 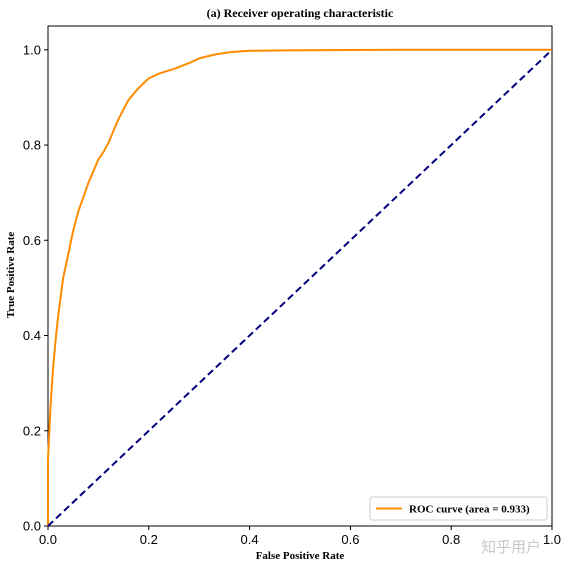 I want to click on y-tick-label-4: 0.8, so click(x=32, y=145).